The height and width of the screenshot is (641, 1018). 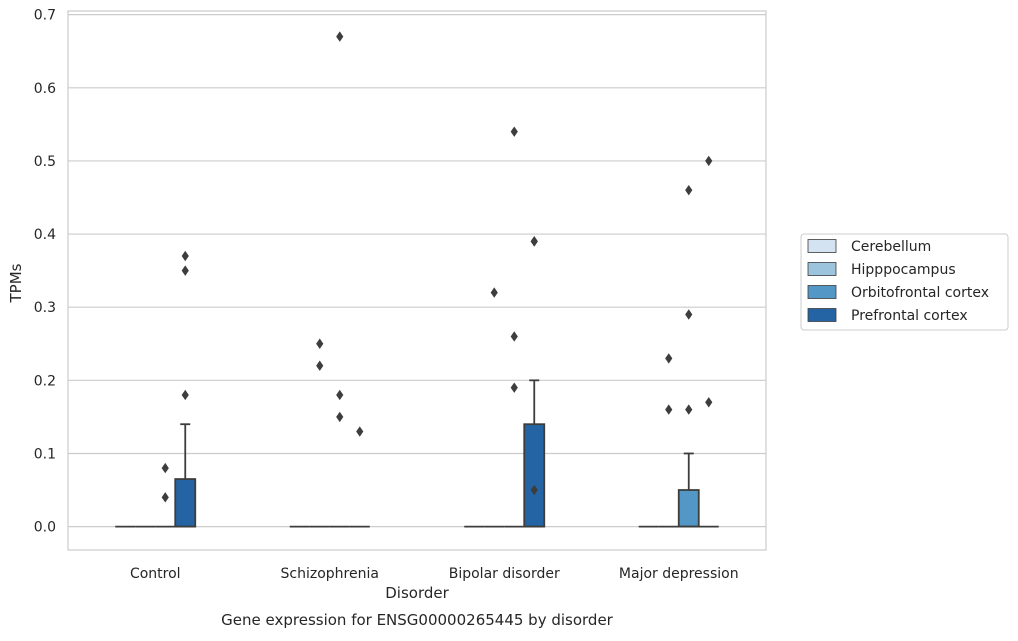 What do you see at coordinates (891, 247) in the screenshot?
I see `legend-label: Cerebellum` at bounding box center [891, 247].